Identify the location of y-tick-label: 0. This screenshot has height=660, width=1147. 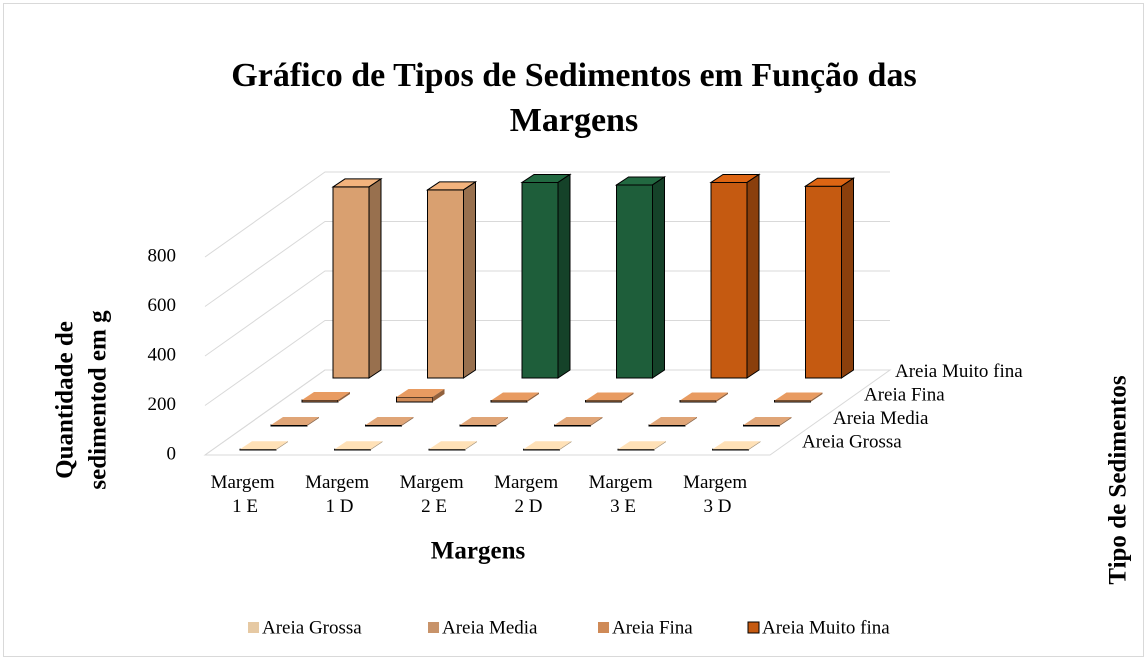
(172, 453).